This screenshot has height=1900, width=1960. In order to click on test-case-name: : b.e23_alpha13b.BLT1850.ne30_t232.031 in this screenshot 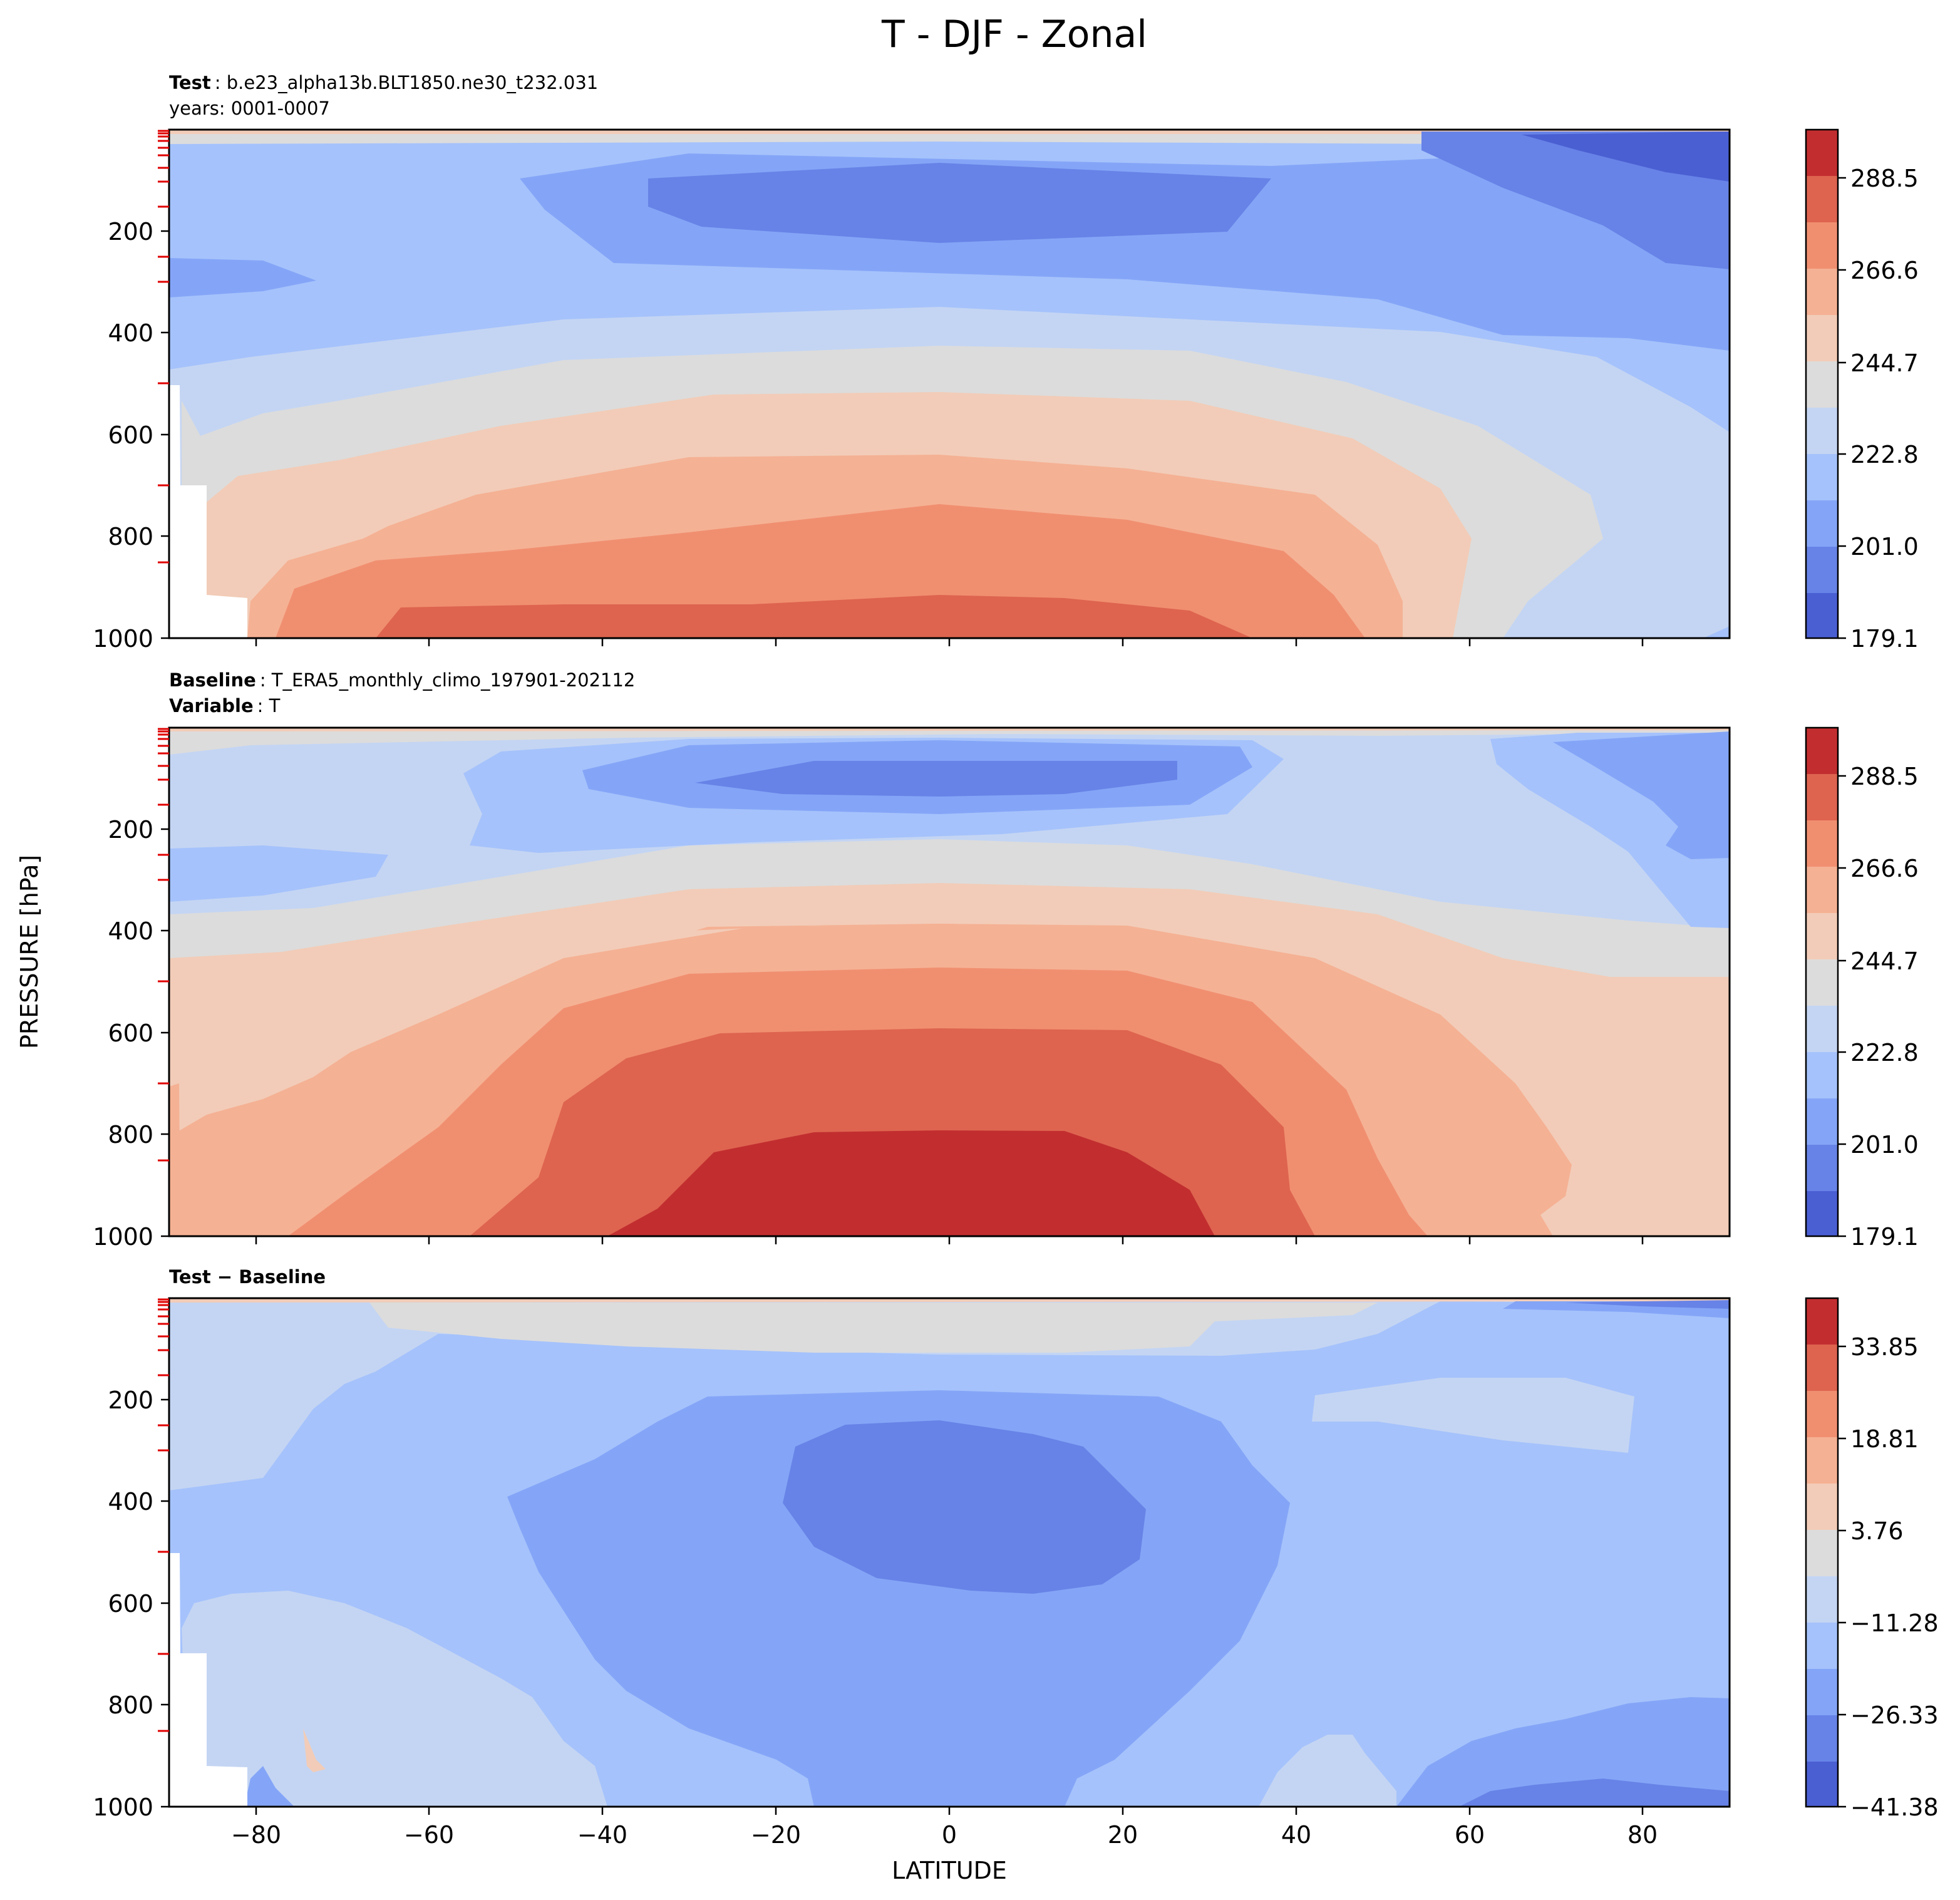, I will do `click(406, 82)`.